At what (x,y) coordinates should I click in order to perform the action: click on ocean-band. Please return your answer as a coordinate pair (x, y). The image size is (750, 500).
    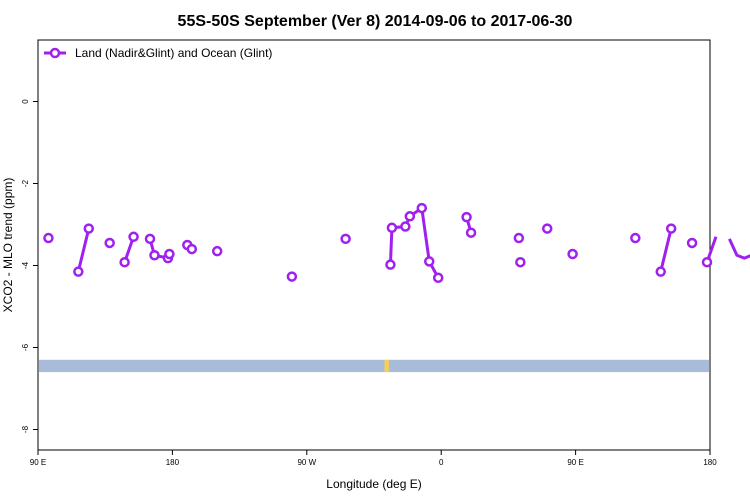
    Looking at the image, I should click on (374, 366).